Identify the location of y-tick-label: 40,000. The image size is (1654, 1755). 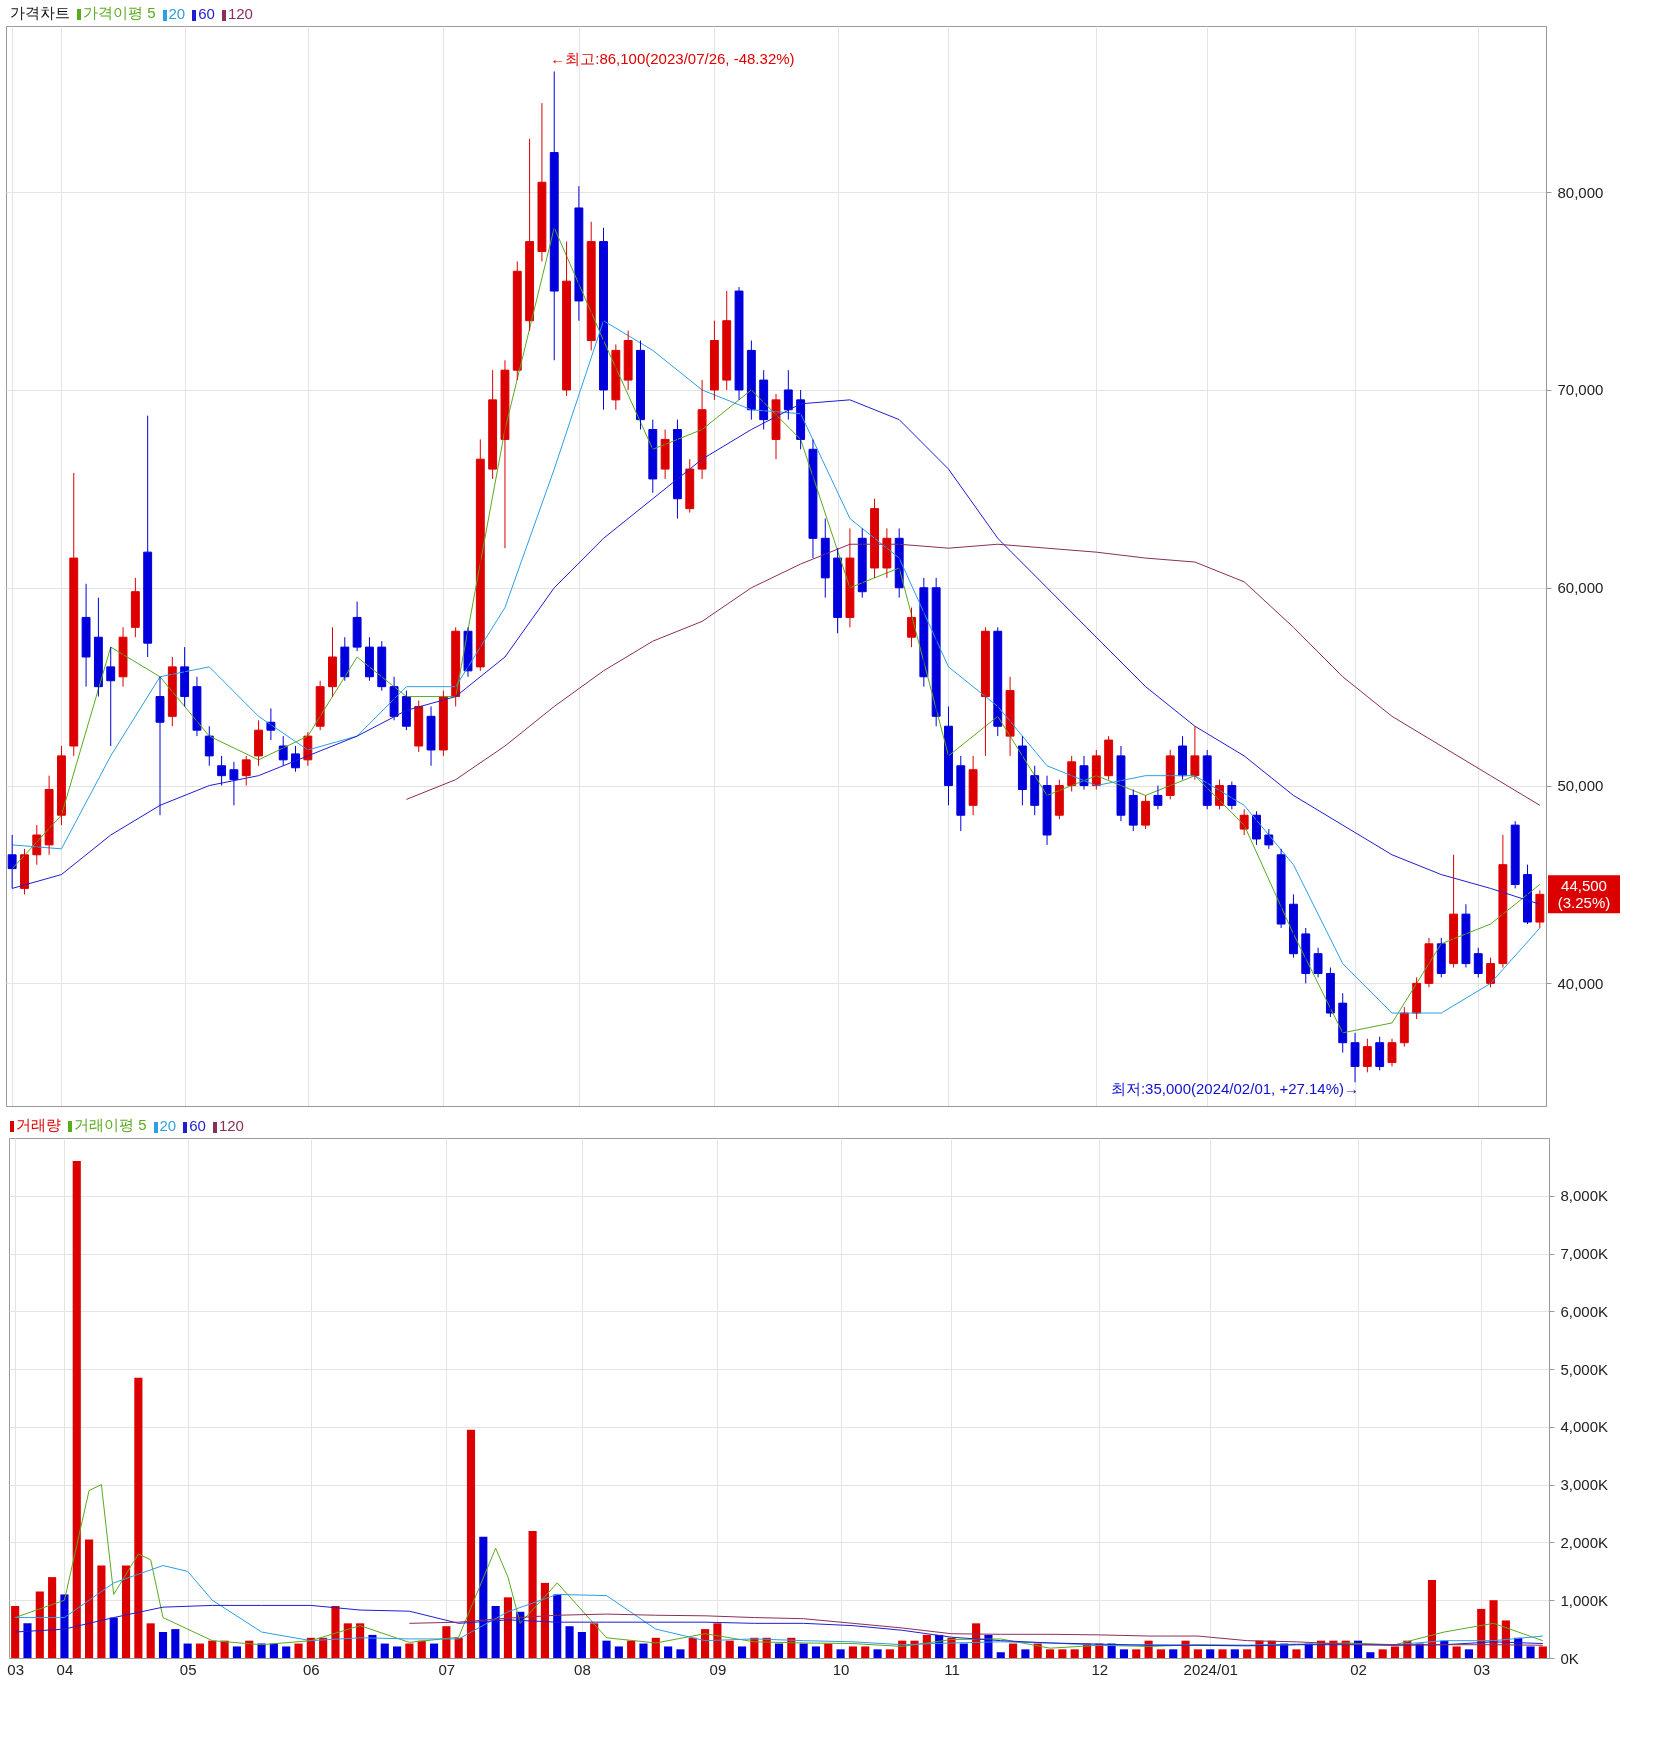
(1580, 983).